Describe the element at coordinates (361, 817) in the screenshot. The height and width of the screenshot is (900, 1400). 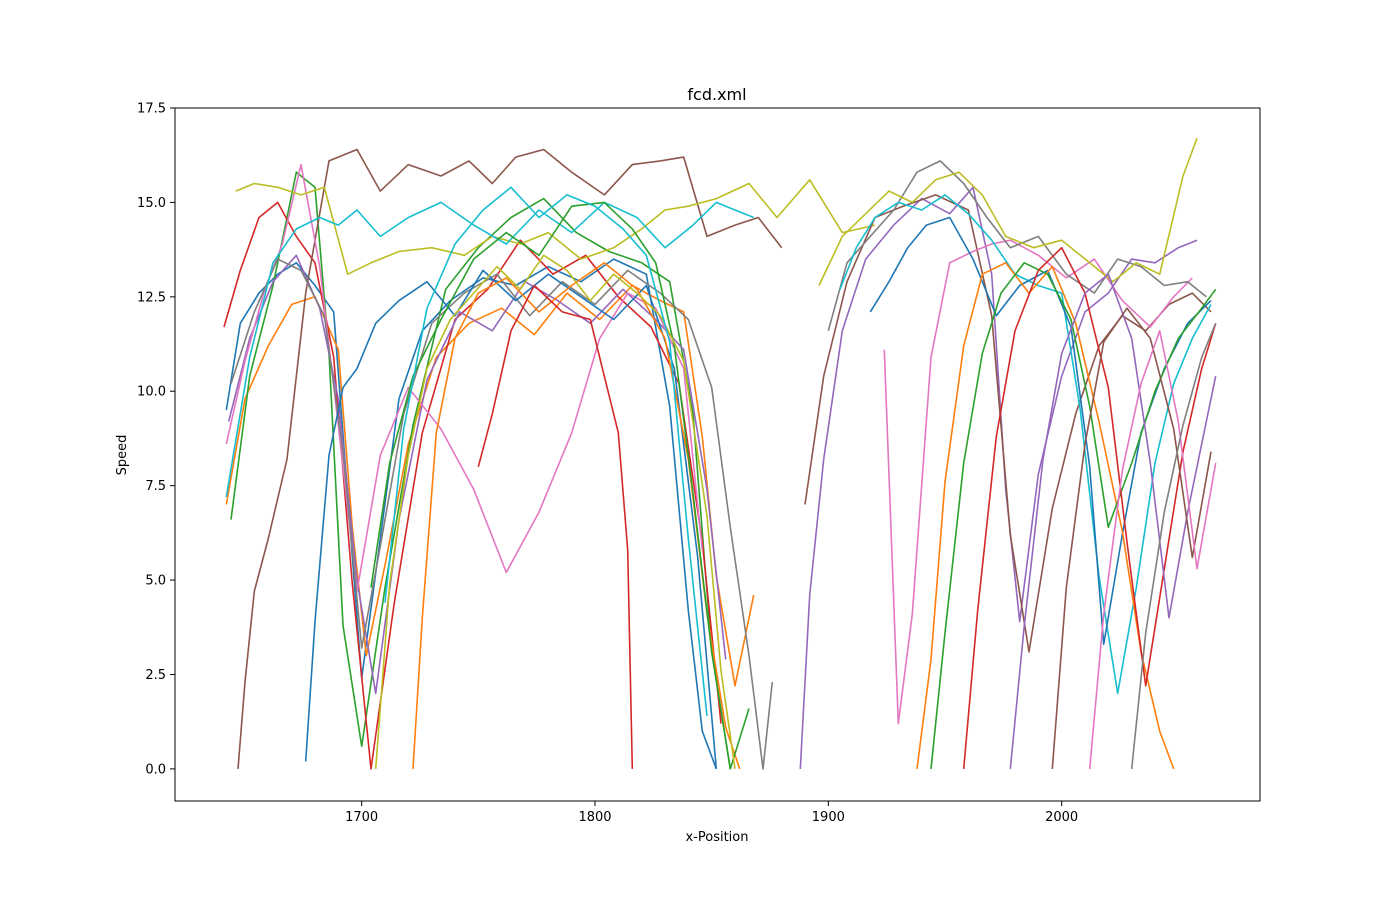
I see `x-tick-label: 1700` at that location.